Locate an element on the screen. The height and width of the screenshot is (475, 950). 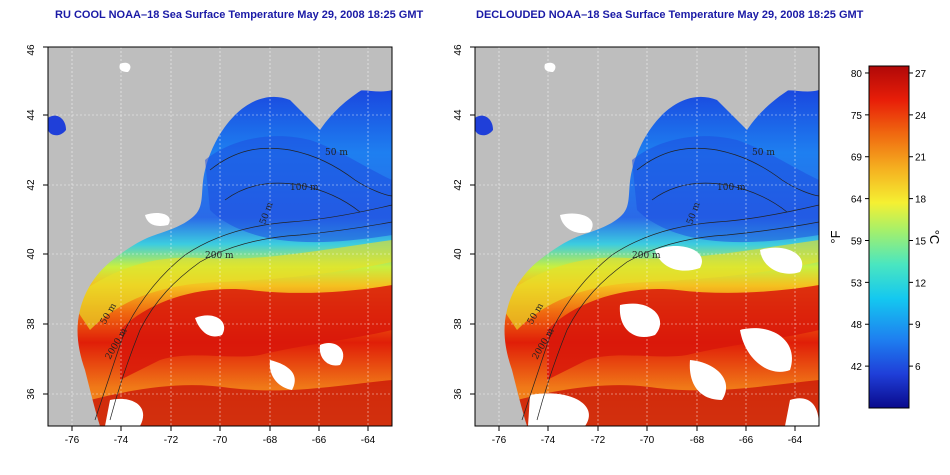
celsius-tick-label: 9 is located at coordinates (918, 325).